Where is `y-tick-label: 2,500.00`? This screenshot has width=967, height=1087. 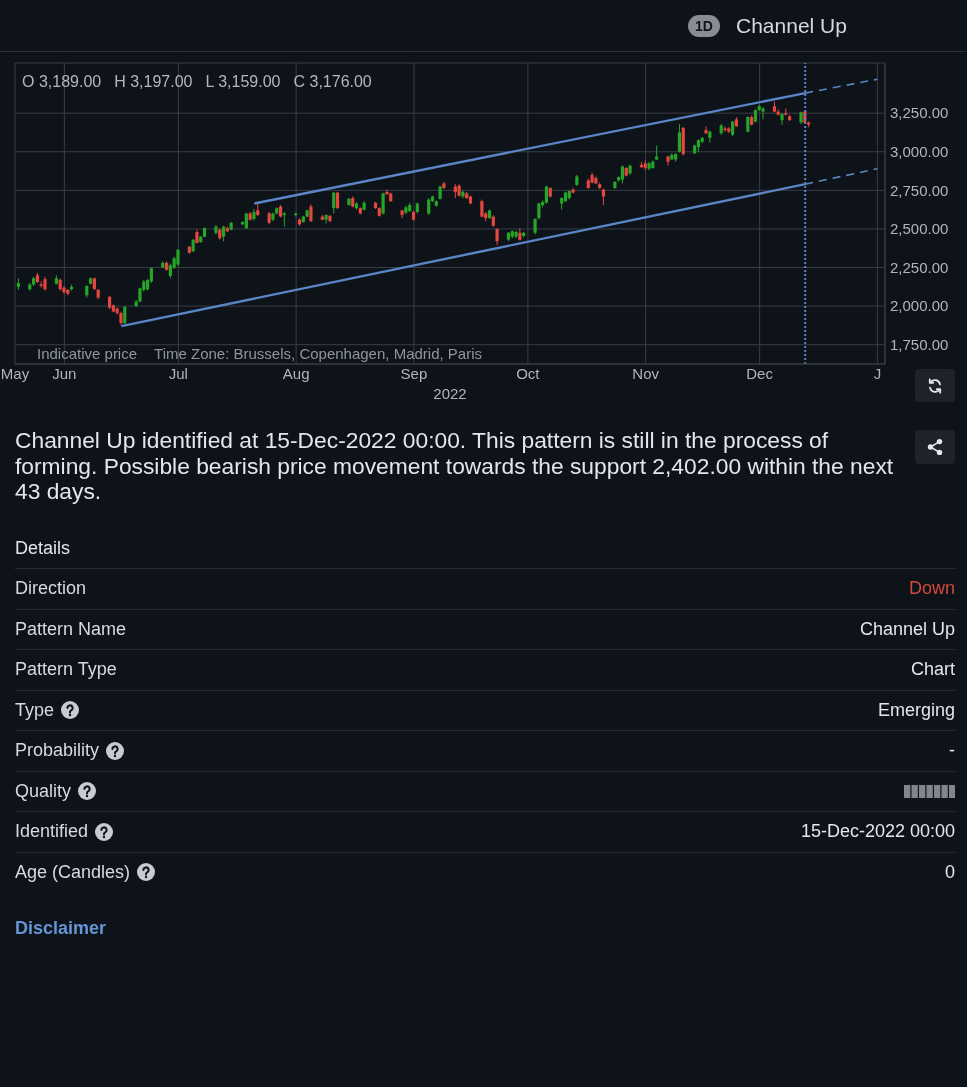 y-tick-label: 2,500.00 is located at coordinates (919, 229).